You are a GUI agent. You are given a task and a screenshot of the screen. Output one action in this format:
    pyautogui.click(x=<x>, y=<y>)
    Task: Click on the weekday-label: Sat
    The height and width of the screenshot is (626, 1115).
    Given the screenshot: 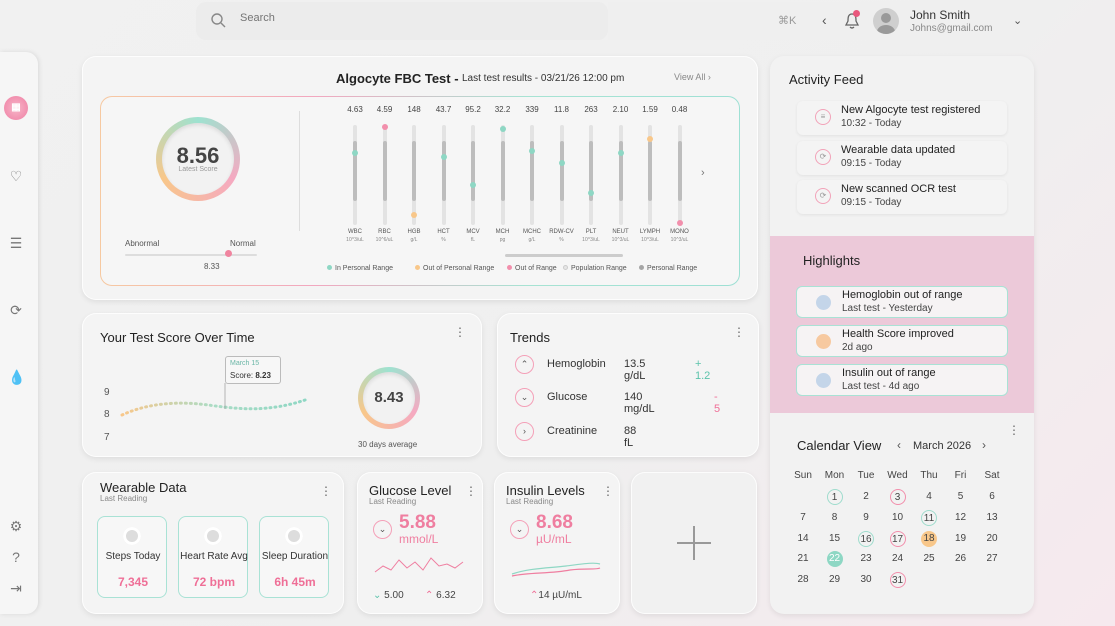 What is the action you would take?
    pyautogui.click(x=992, y=475)
    